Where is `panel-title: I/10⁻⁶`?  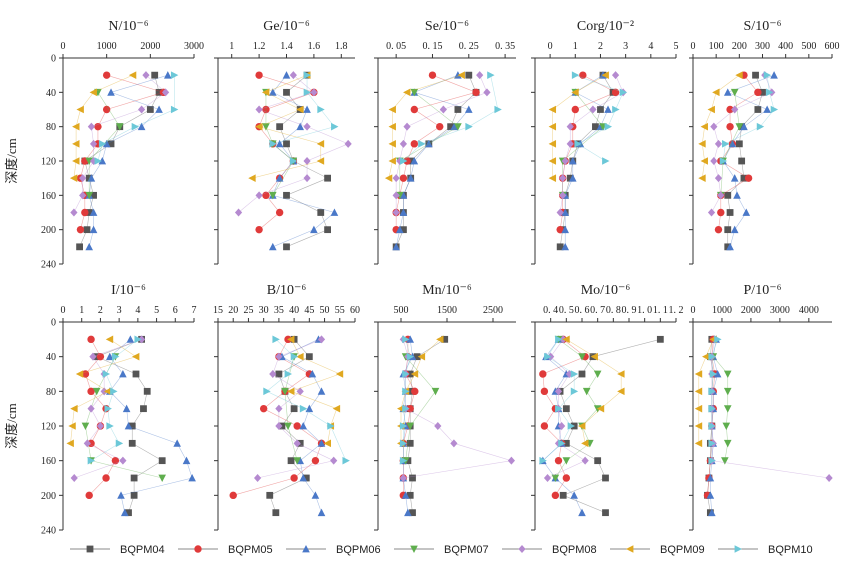
panel-title: I/10⁻⁶ is located at coordinates (128, 290).